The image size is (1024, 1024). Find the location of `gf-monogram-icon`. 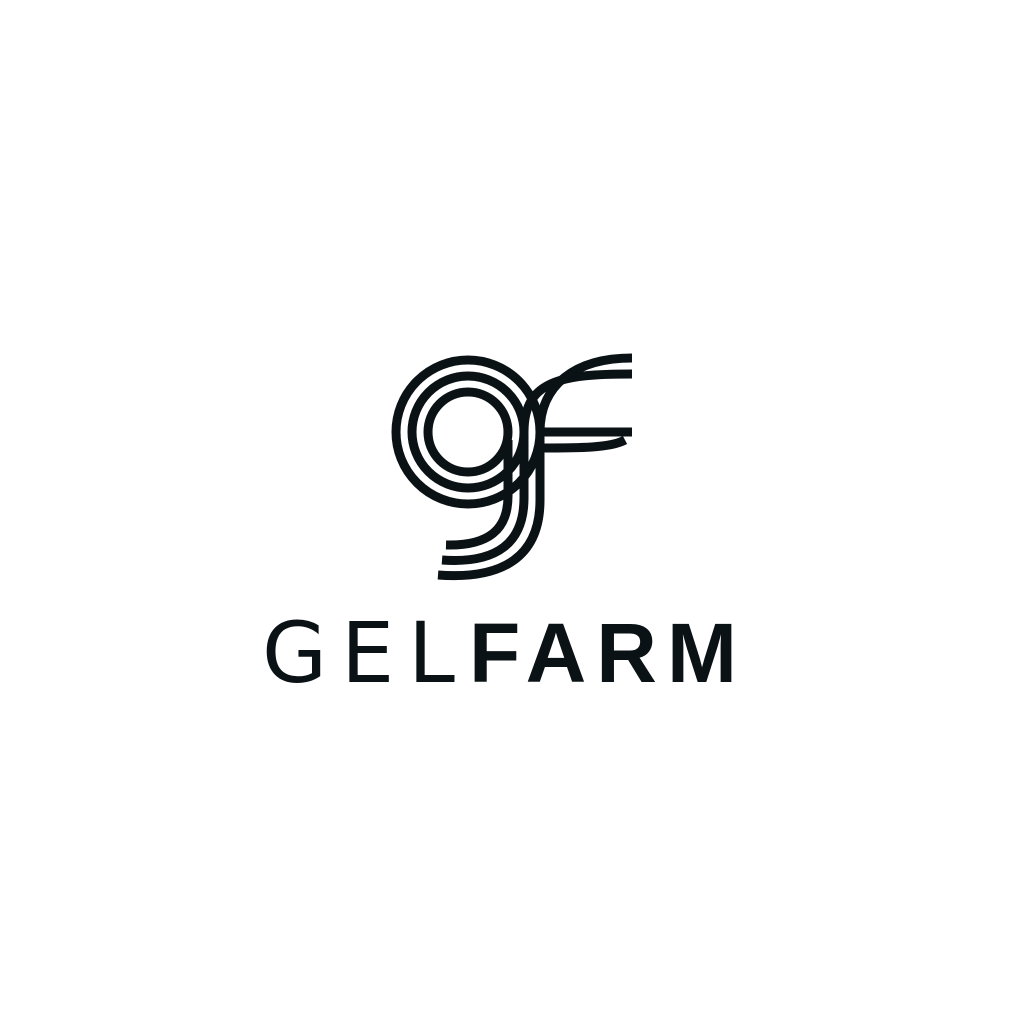

gf-monogram-icon is located at coordinates (512, 467).